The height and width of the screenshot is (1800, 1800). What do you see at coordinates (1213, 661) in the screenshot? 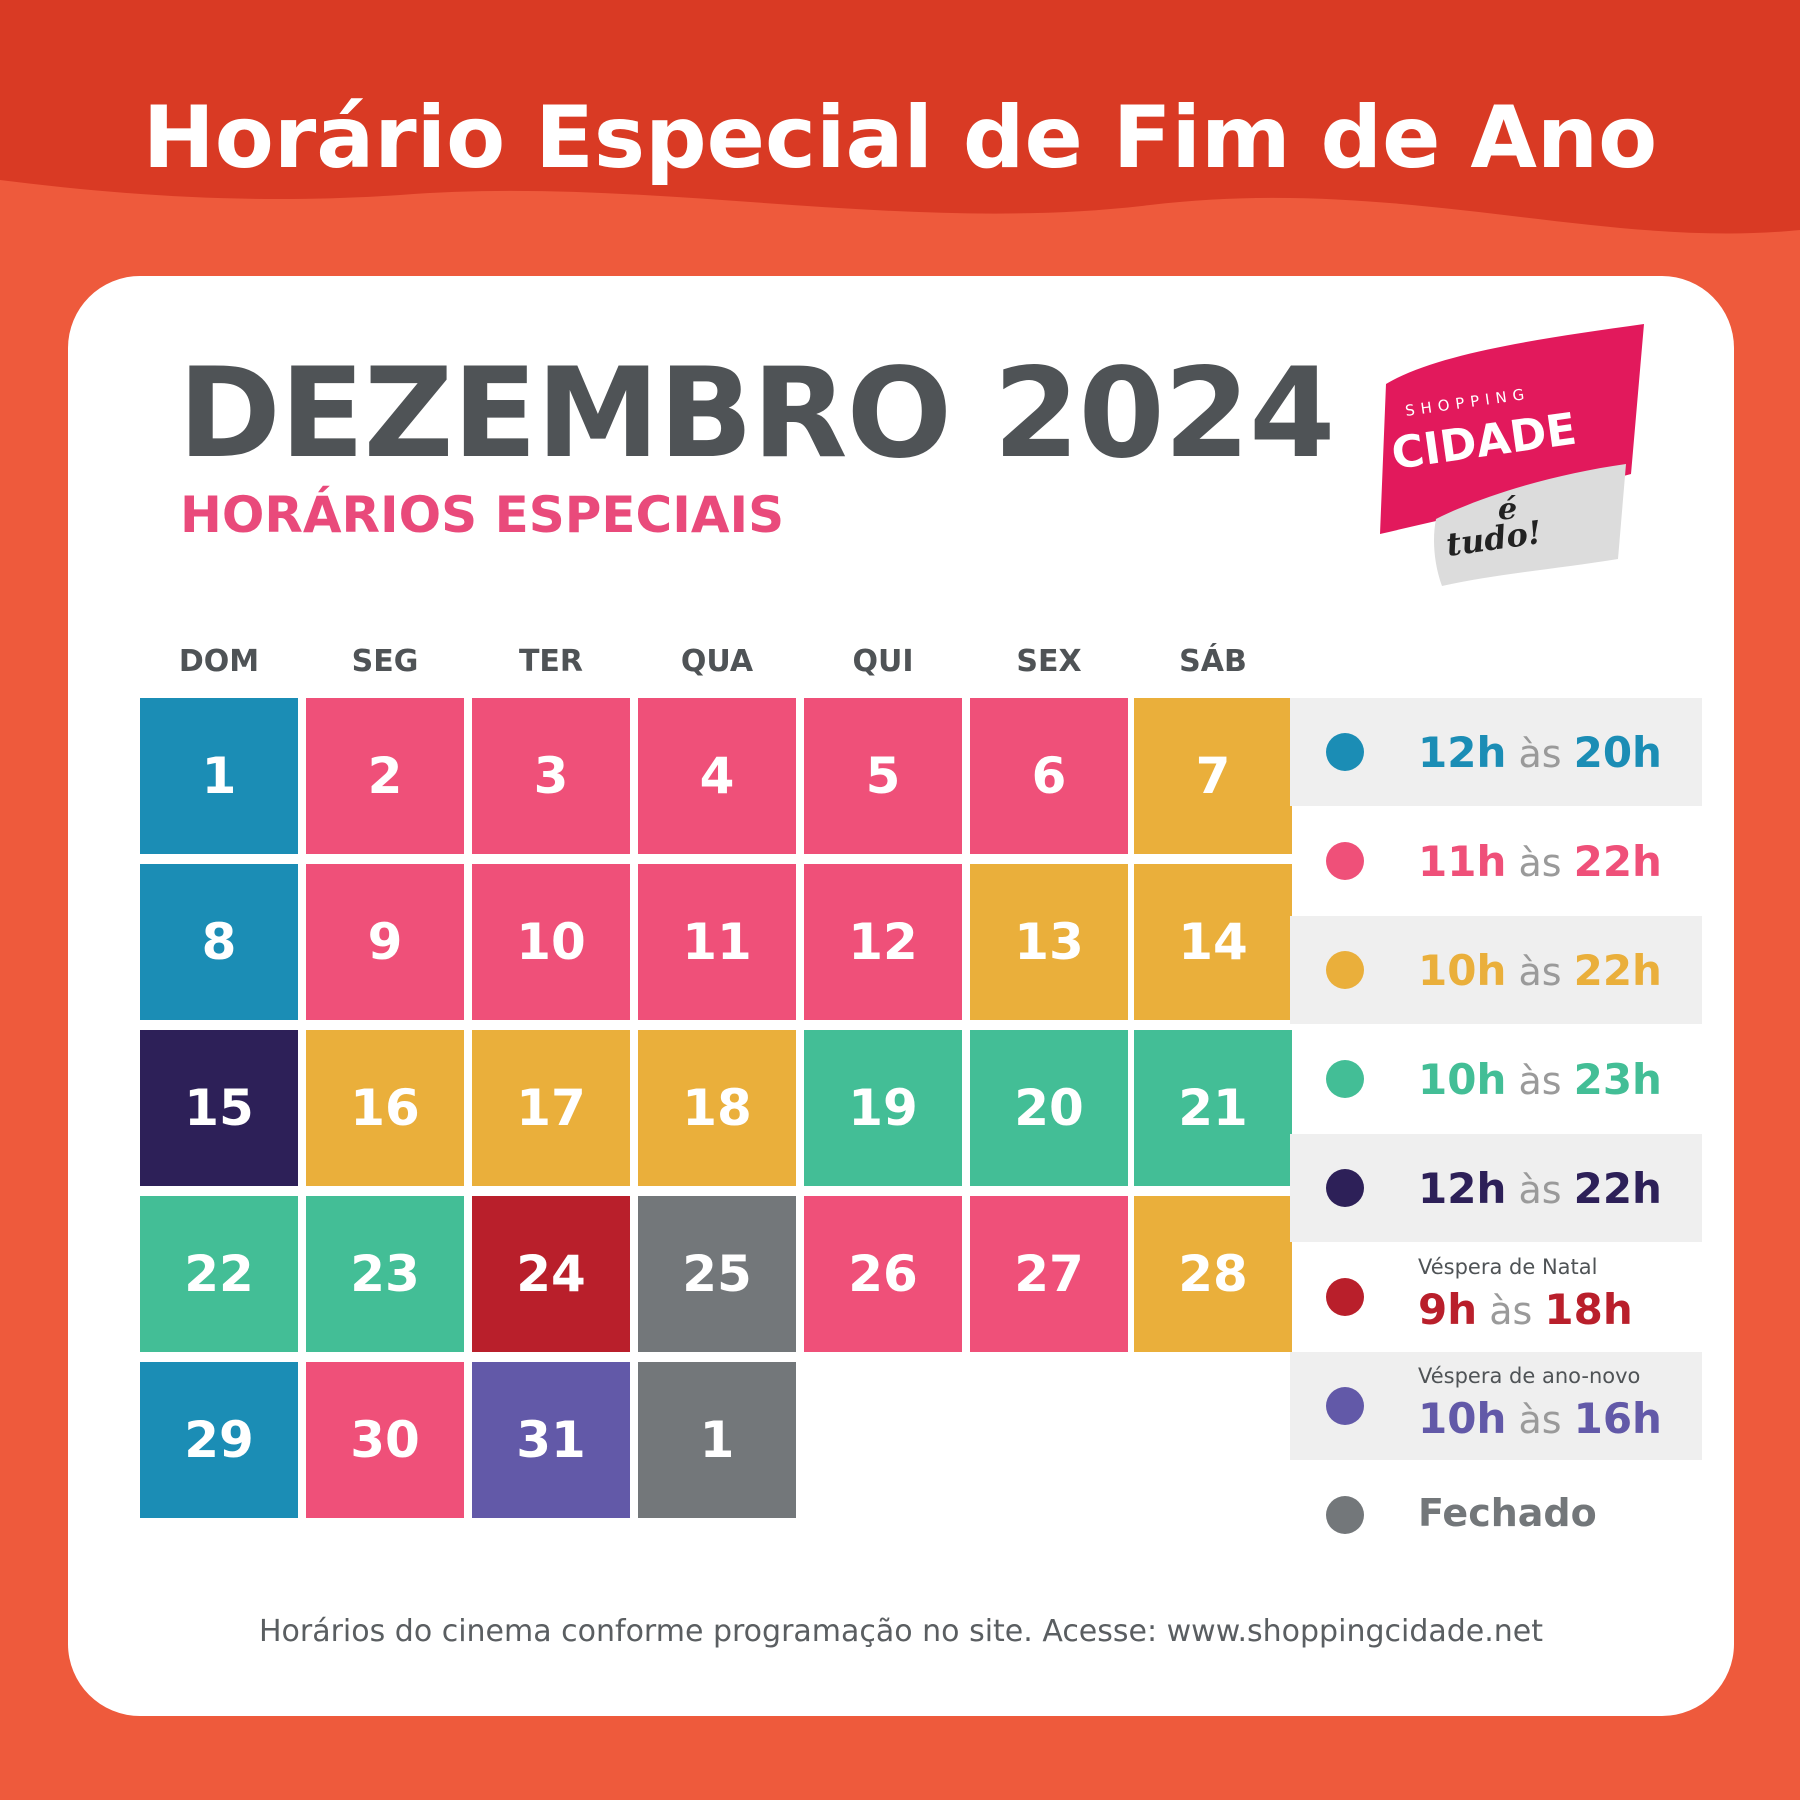
I see `weekday-6: SÁB` at bounding box center [1213, 661].